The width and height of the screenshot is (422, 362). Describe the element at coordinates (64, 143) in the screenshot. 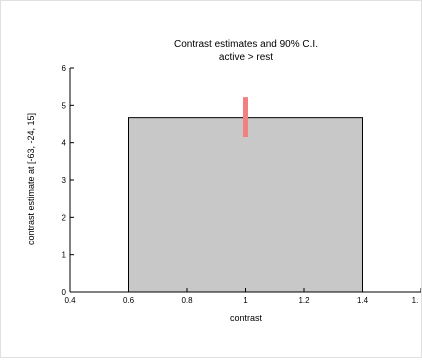

I see `y-tick-label: 4` at that location.